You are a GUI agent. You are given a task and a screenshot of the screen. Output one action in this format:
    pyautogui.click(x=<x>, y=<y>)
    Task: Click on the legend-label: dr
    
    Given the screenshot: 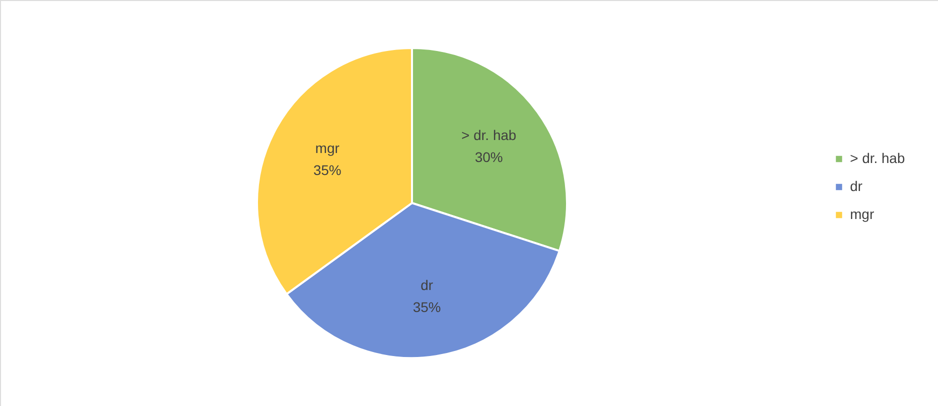 What is the action you would take?
    pyautogui.click(x=856, y=186)
    